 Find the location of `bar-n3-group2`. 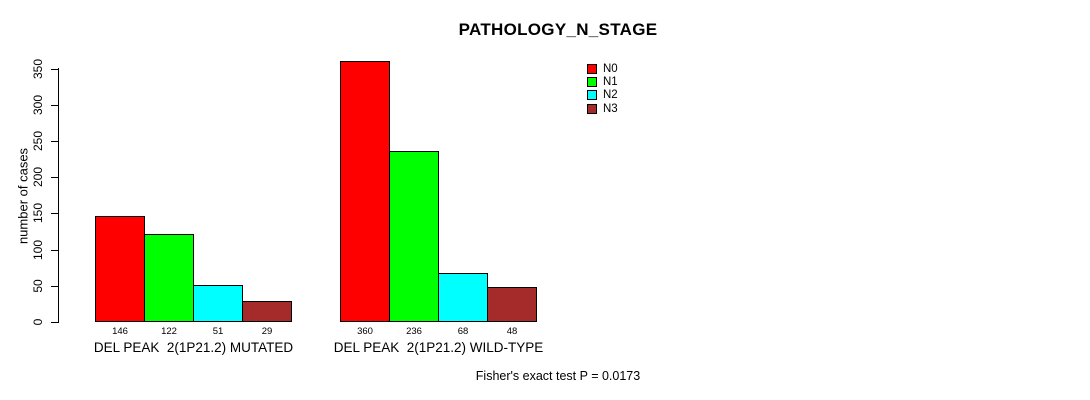

bar-n3-group2 is located at coordinates (512, 304).